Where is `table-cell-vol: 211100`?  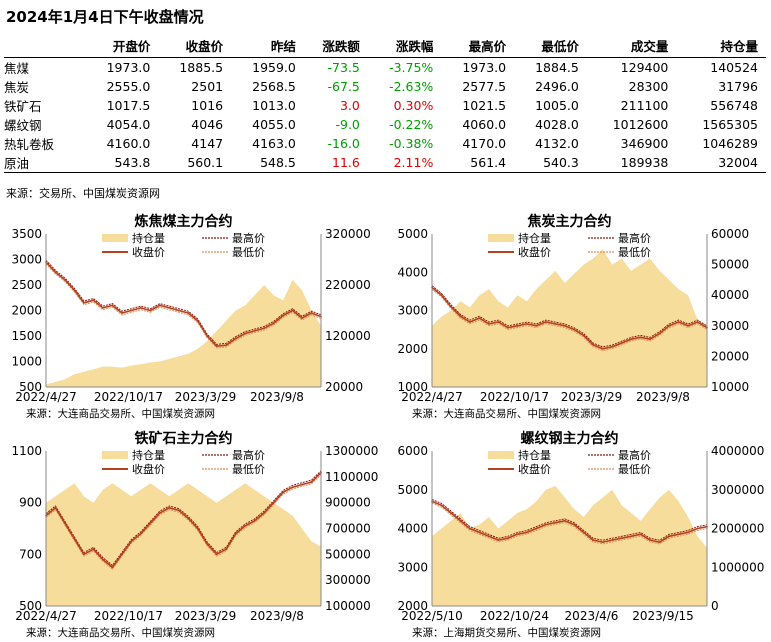
table-cell-vol: 211100 is located at coordinates (644, 105).